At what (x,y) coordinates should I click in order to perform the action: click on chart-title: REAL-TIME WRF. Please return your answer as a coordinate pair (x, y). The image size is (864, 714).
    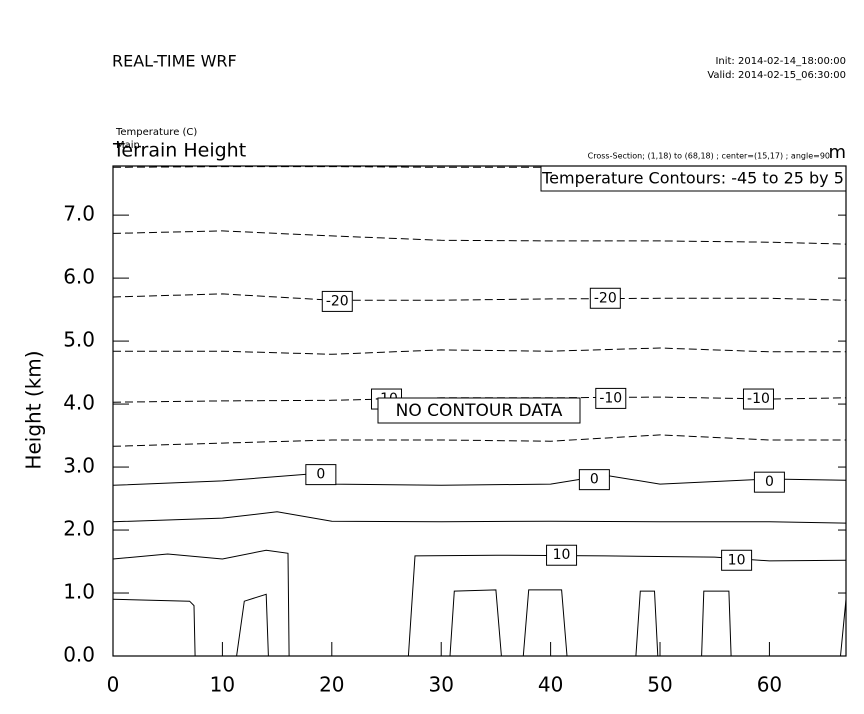
    Looking at the image, I should click on (174, 61).